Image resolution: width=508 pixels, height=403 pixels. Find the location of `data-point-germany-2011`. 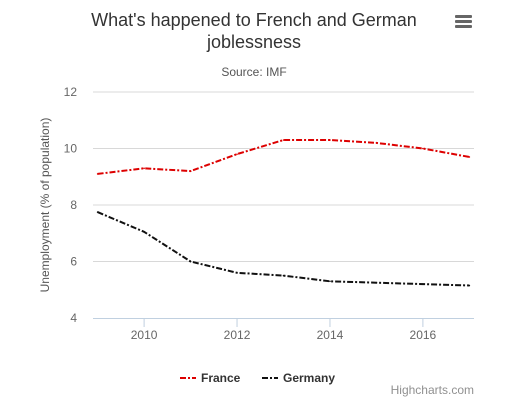

data-point-germany-2011 is located at coordinates (190, 261).